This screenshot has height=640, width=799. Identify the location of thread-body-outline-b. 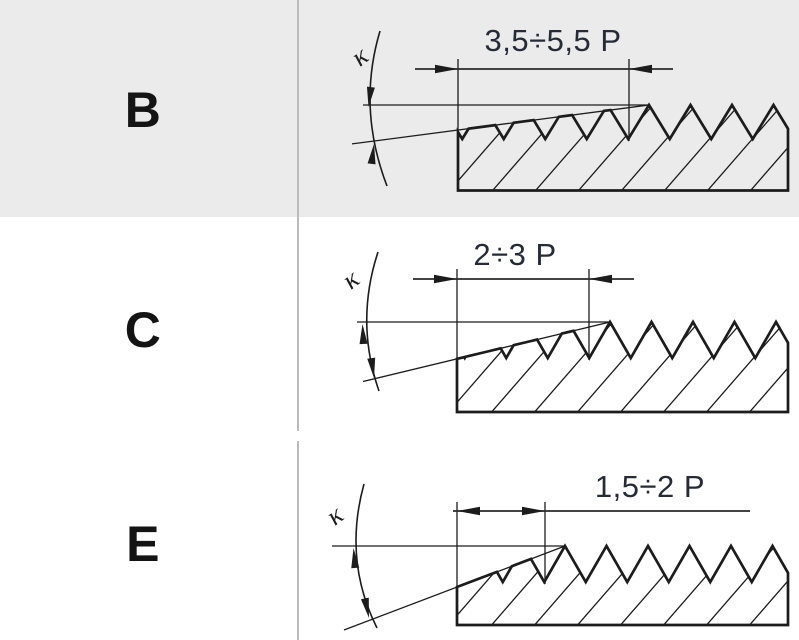
(623, 147).